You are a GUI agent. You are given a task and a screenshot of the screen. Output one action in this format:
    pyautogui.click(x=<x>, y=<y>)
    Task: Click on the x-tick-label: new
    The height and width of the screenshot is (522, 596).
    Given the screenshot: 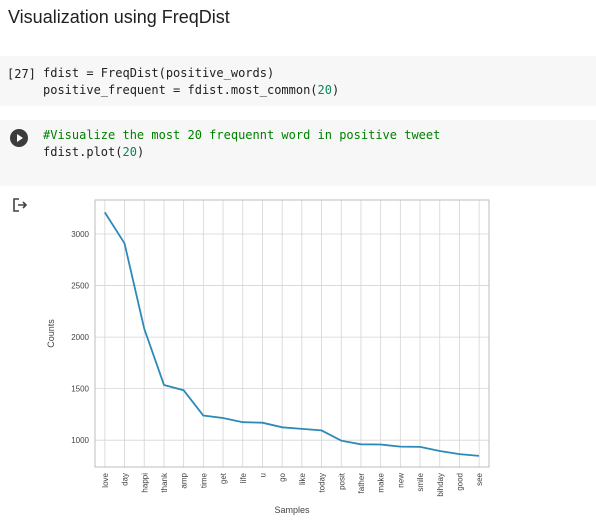 What is the action you would take?
    pyautogui.click(x=400, y=480)
    